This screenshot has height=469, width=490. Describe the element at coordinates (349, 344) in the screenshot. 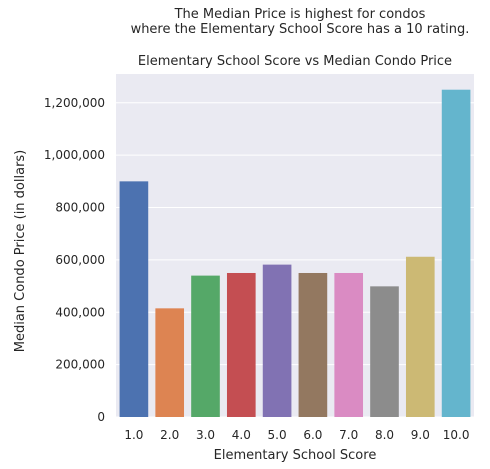

I see `bar-7.0` at that location.